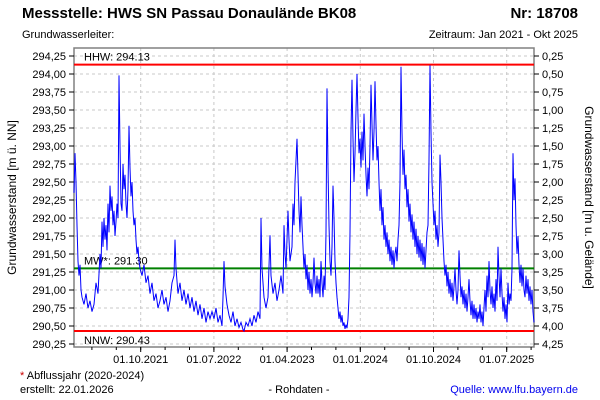 Image resolution: width=600 pixels, height=400 pixels. What do you see at coordinates (68, 35) in the screenshot?
I see `aquifer-label: Grundwasserleiter:` at bounding box center [68, 35].